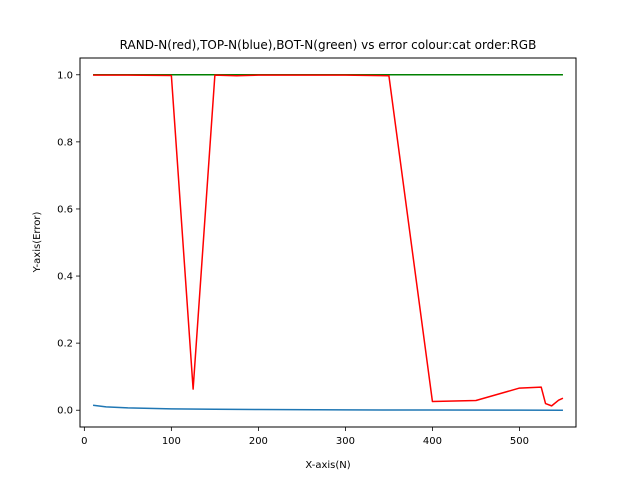 The image size is (640, 480). I want to click on y-tick-label: 0.4, so click(65, 277).